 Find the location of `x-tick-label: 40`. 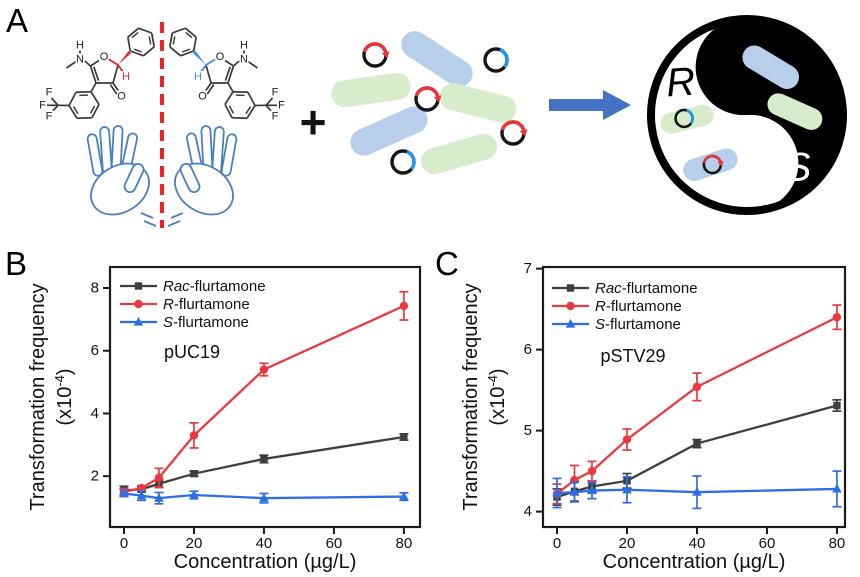

x-tick-label: 40 is located at coordinates (264, 543).